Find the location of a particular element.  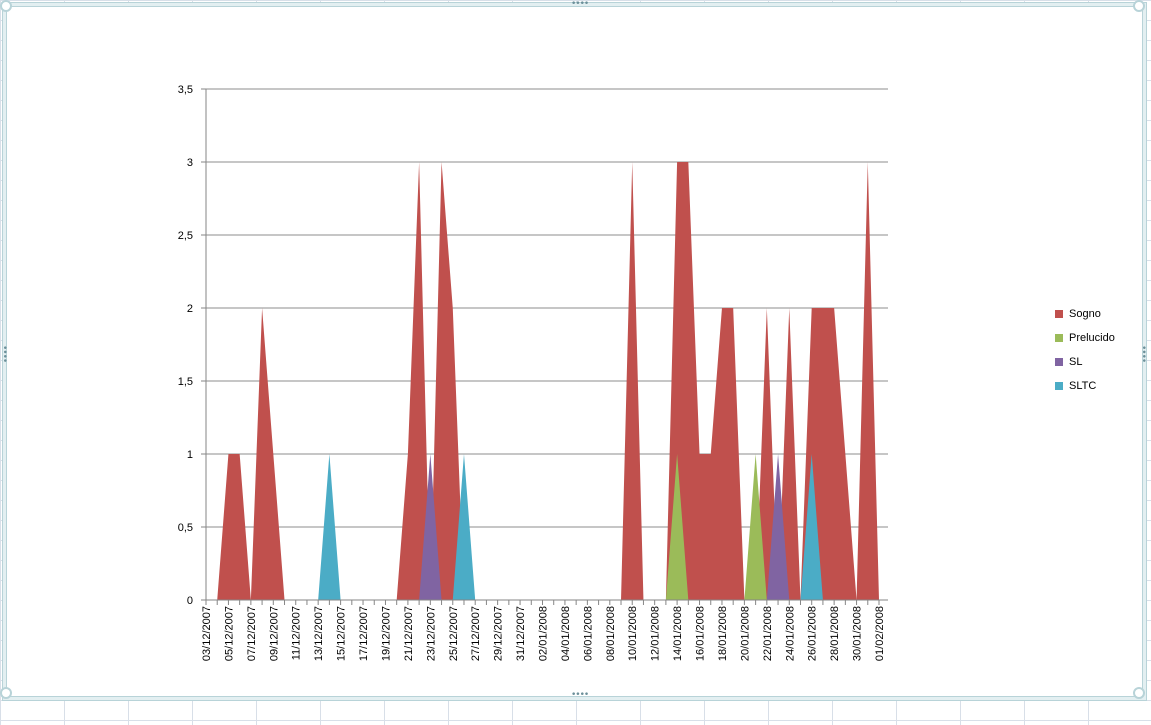

x-tick-label: 31/12/2007 is located at coordinates (521, 633).